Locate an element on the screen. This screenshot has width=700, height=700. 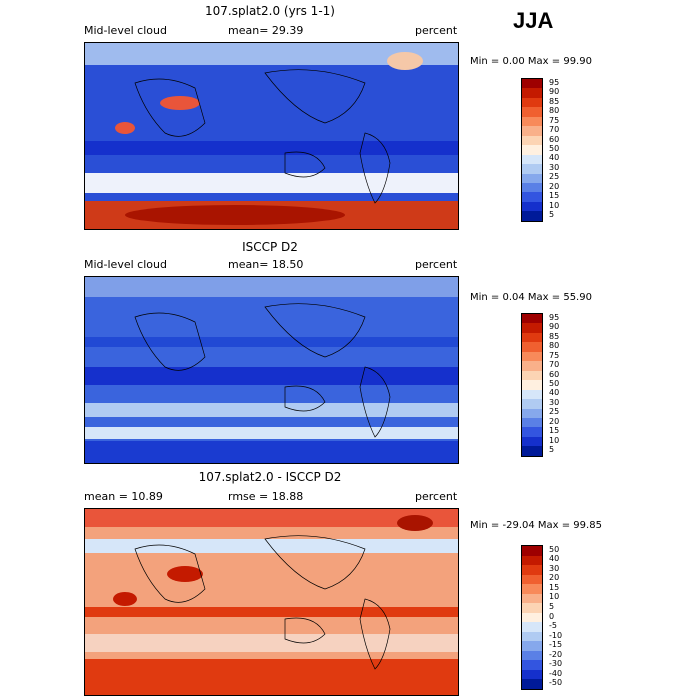
colorbar-tick-label: 0 is located at coordinates (552, 616).